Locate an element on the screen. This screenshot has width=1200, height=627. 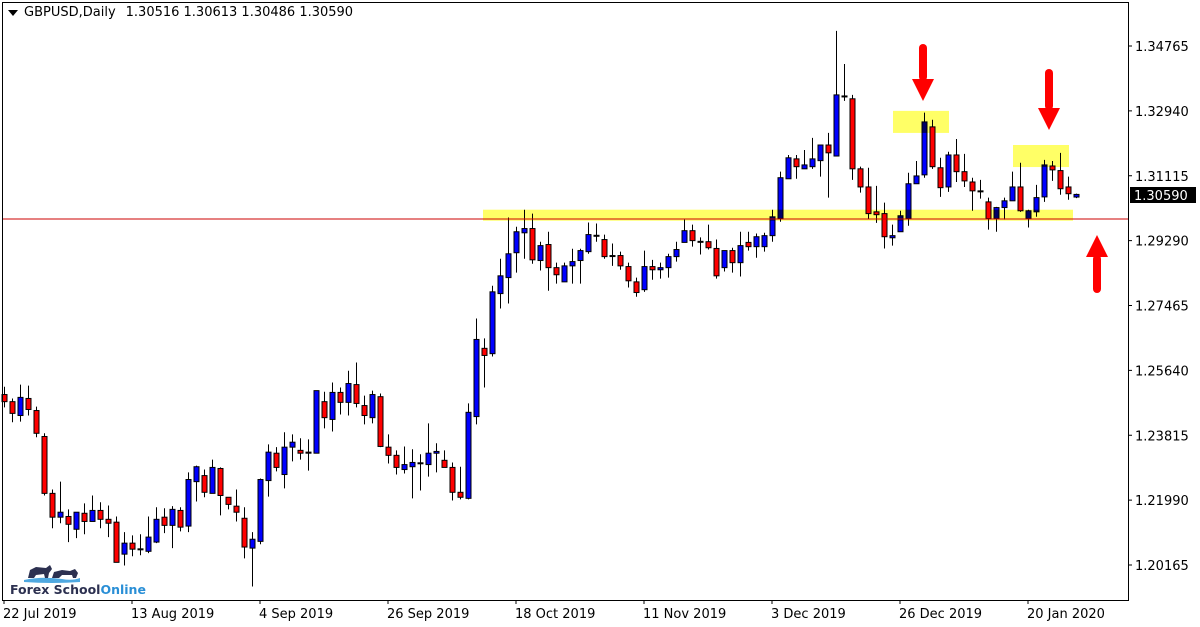
x-tick-label: 22 Jul 2019 is located at coordinates (40, 614).